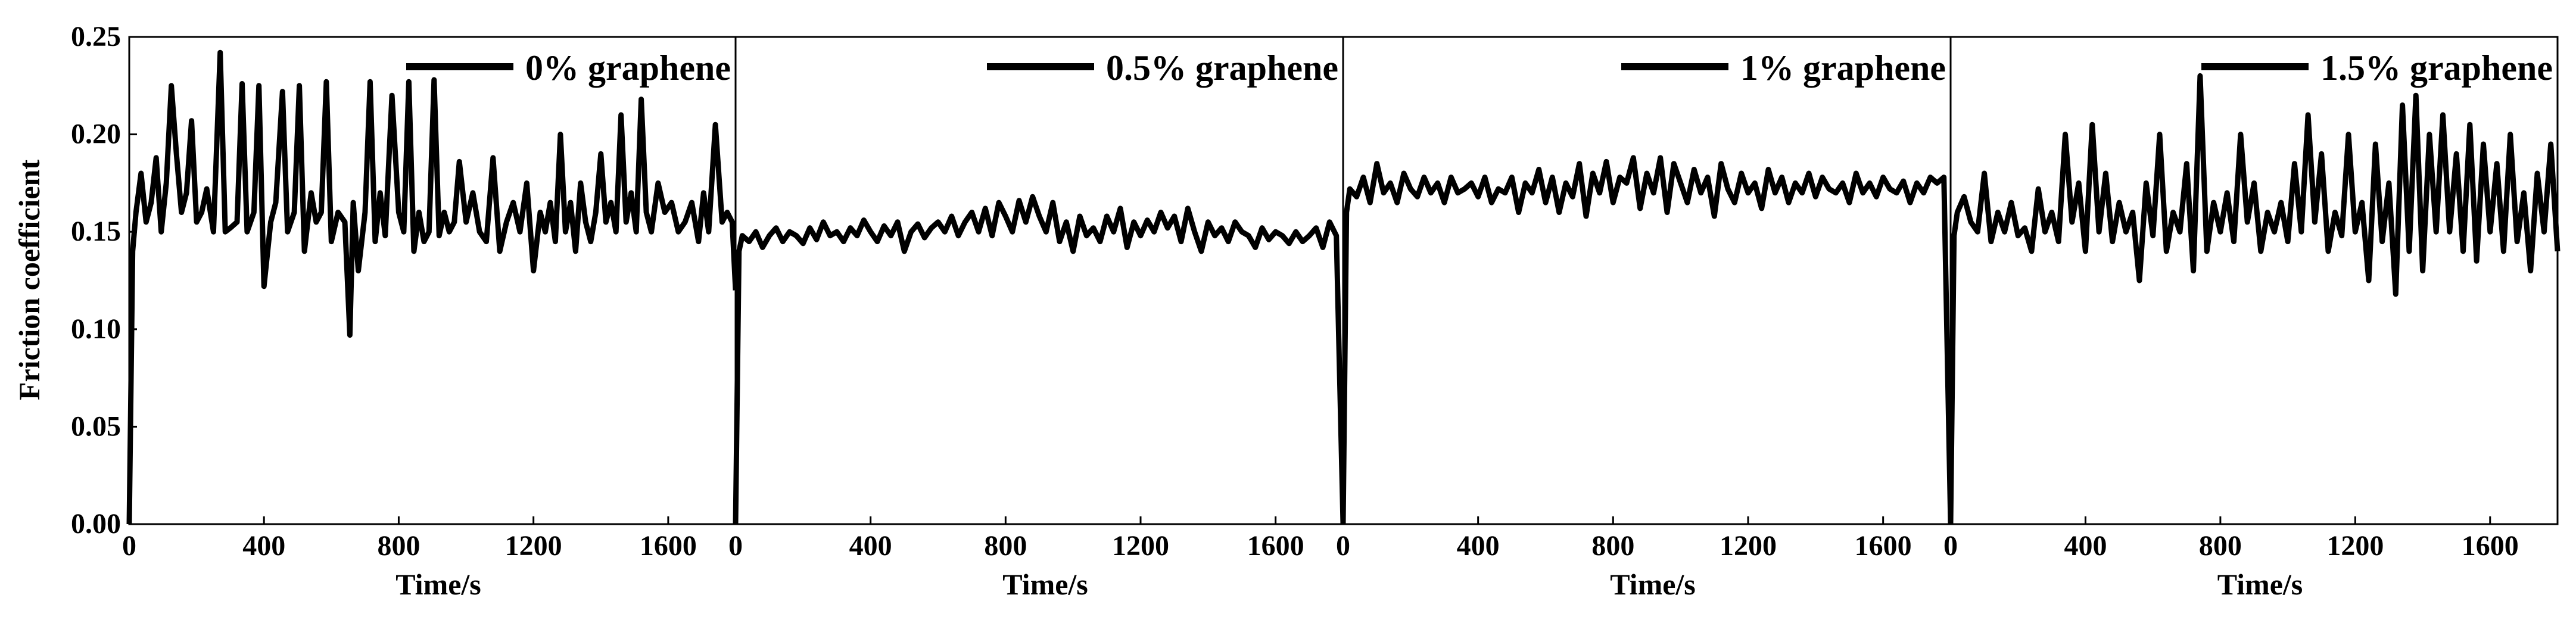 The image size is (2576, 623). What do you see at coordinates (29, 280) in the screenshot?
I see `y-axis-label: Friction coefficient` at bounding box center [29, 280].